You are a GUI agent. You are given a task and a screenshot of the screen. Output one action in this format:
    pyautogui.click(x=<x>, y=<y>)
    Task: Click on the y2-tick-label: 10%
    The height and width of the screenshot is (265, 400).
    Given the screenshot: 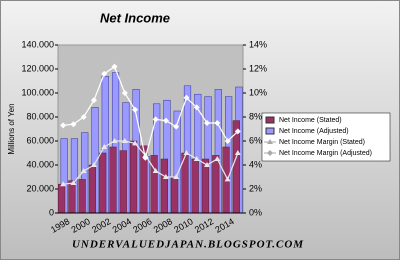 What is the action you would take?
    pyautogui.click(x=258, y=92)
    